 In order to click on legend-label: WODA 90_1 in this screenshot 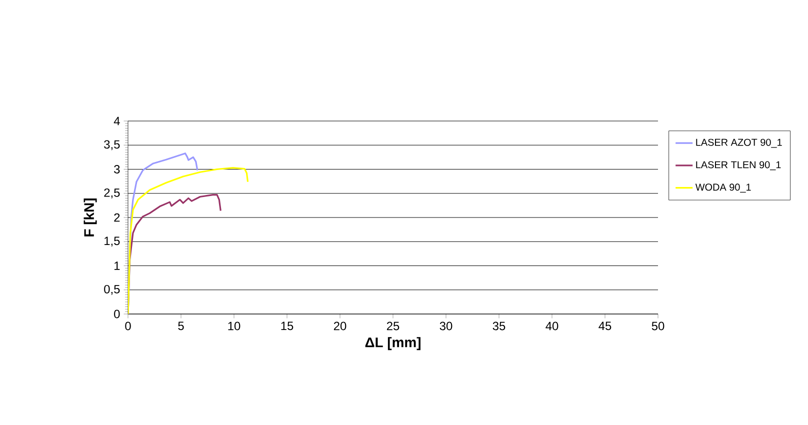, I will do `click(723, 188)`.